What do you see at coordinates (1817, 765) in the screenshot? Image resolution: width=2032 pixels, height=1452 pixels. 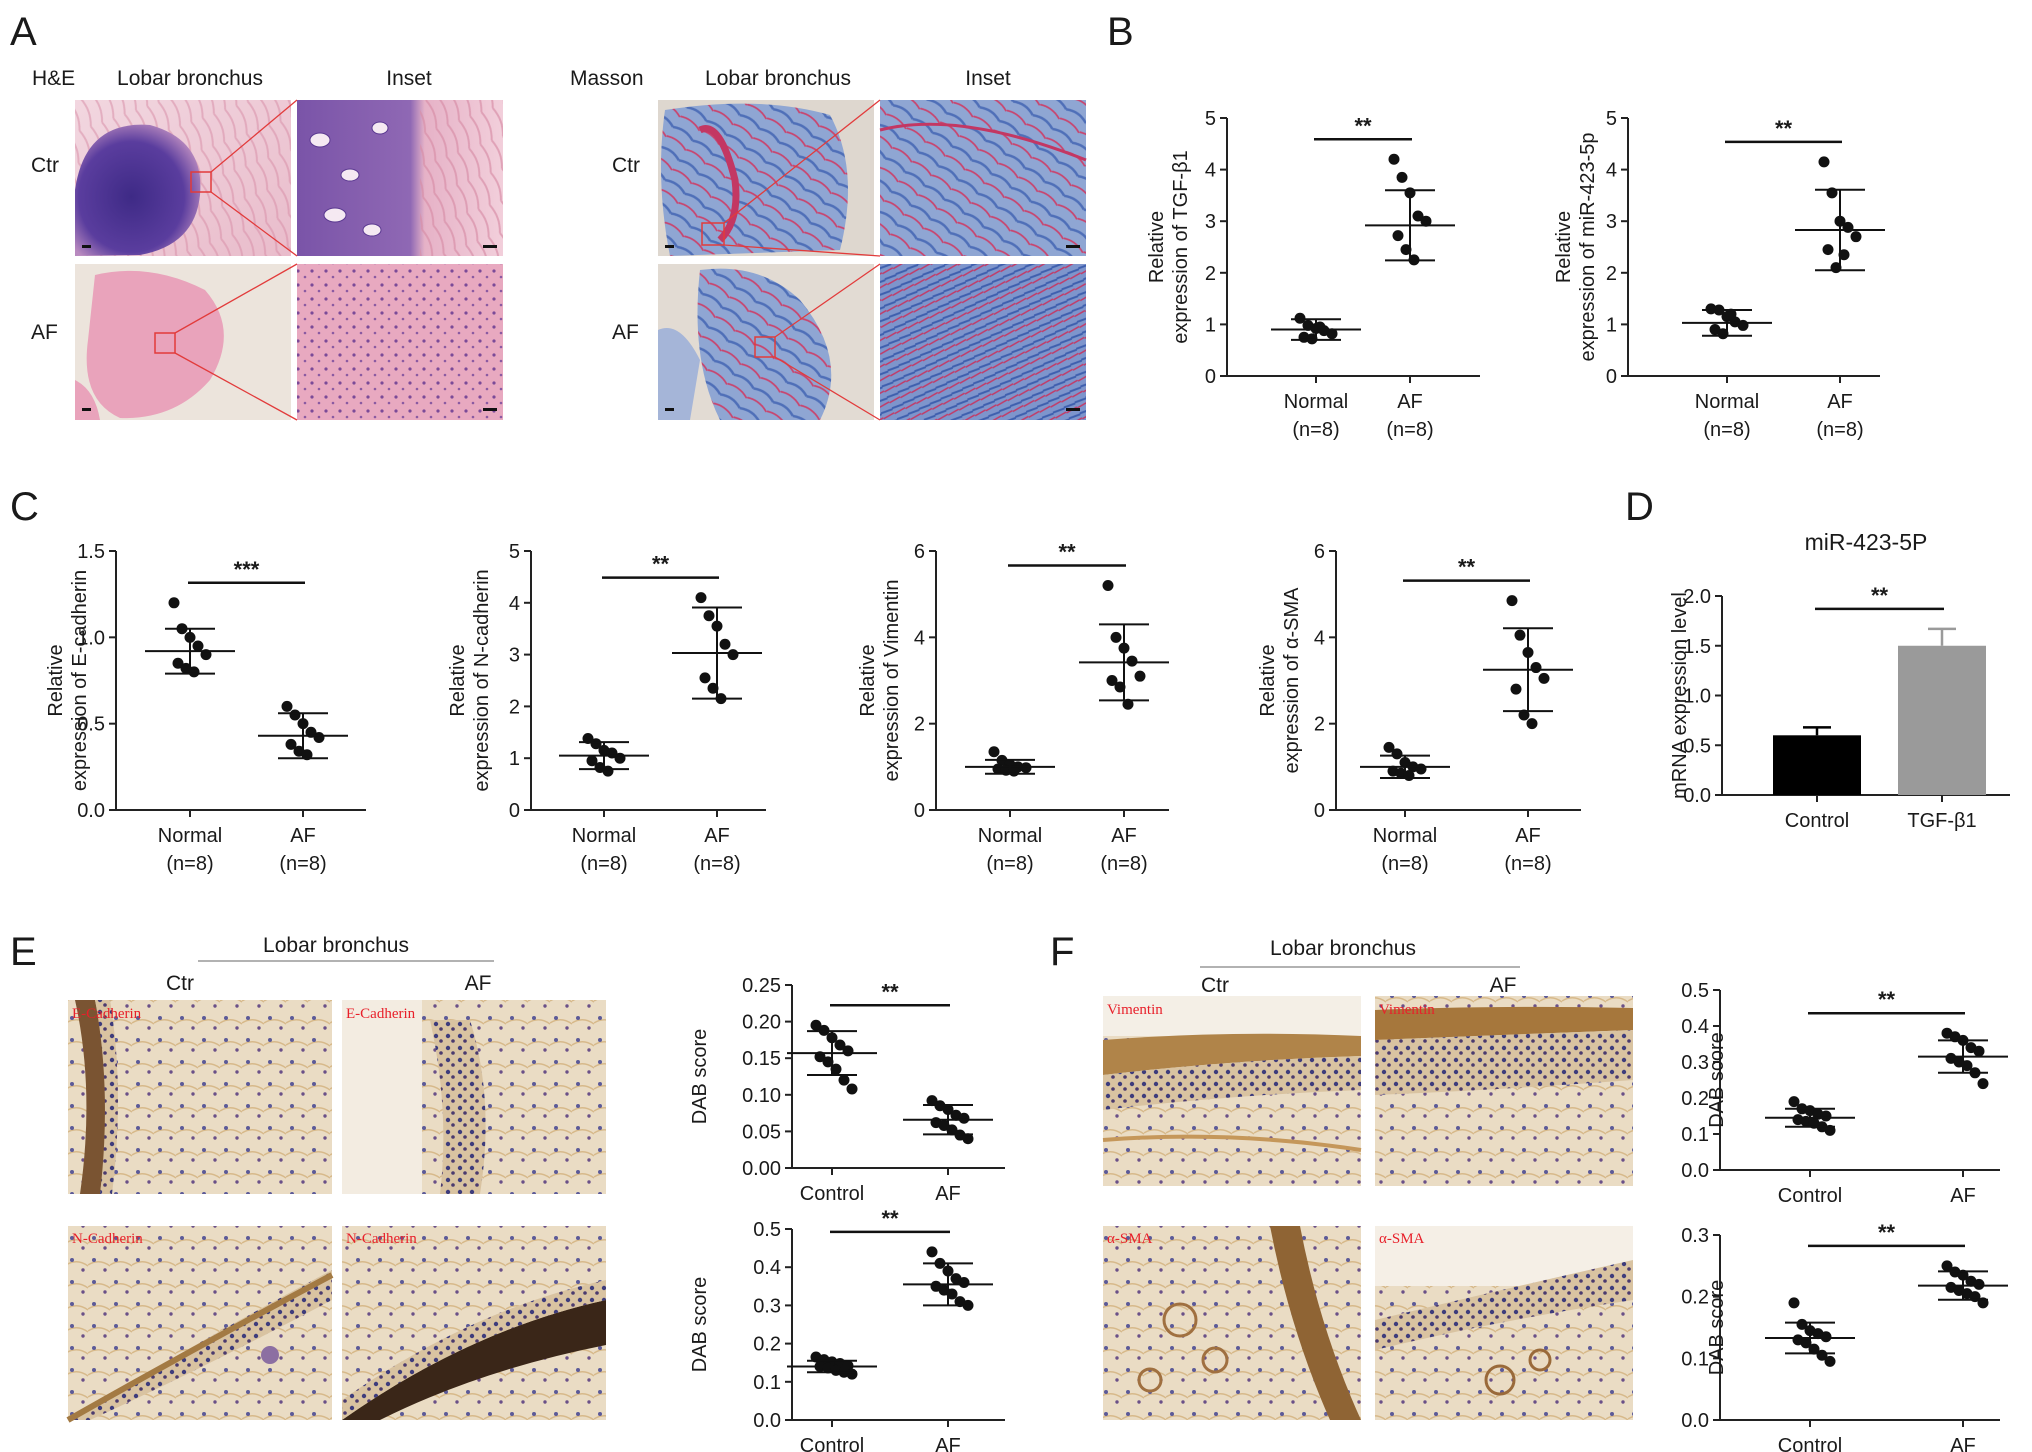 I see `bar` at bounding box center [1817, 765].